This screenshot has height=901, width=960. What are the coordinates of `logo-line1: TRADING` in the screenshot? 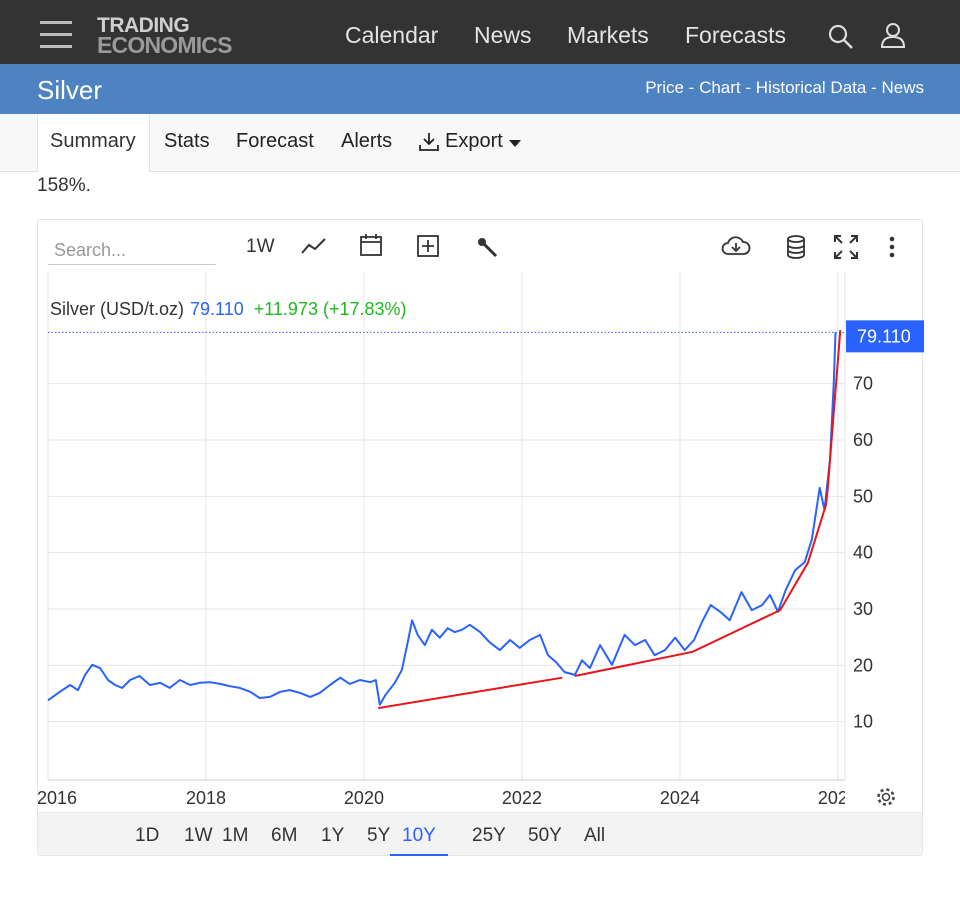 It's located at (143, 25).